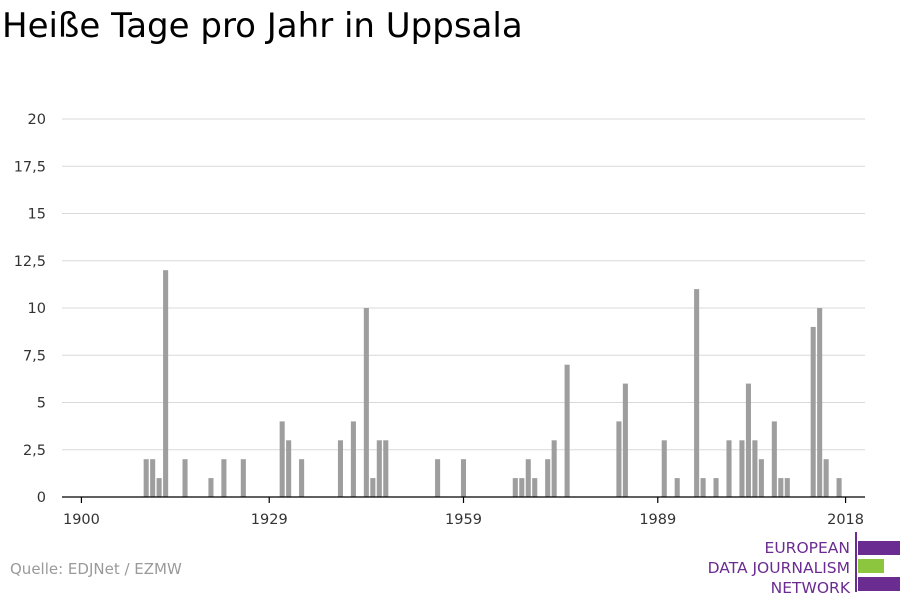  What do you see at coordinates (269, 520) in the screenshot?
I see `x-tick-label: 1929` at bounding box center [269, 520].